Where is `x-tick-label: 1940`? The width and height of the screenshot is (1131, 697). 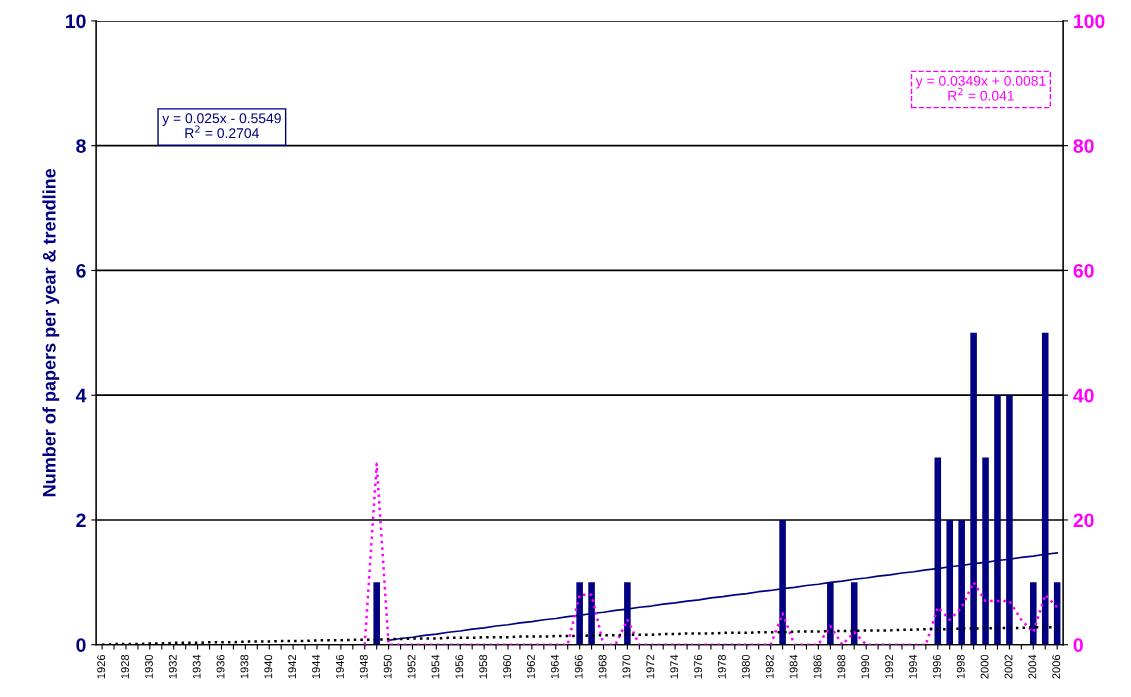
x-tick-label: 1940 is located at coordinates (268, 666).